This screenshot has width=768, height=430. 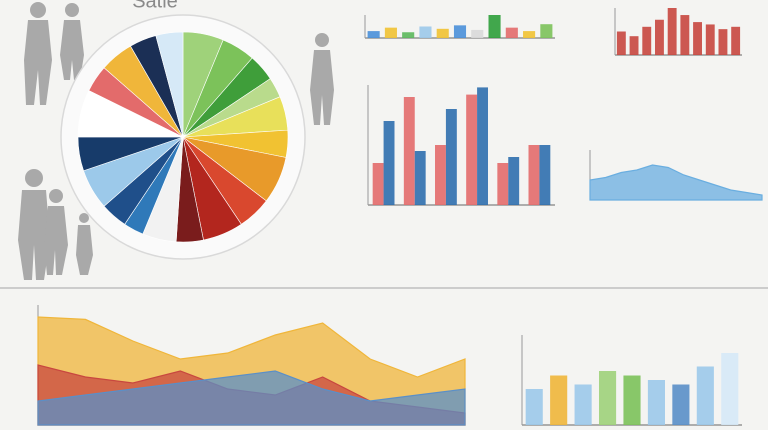 What do you see at coordinates (155, 6) in the screenshot?
I see `chart-title: Satie` at bounding box center [155, 6].